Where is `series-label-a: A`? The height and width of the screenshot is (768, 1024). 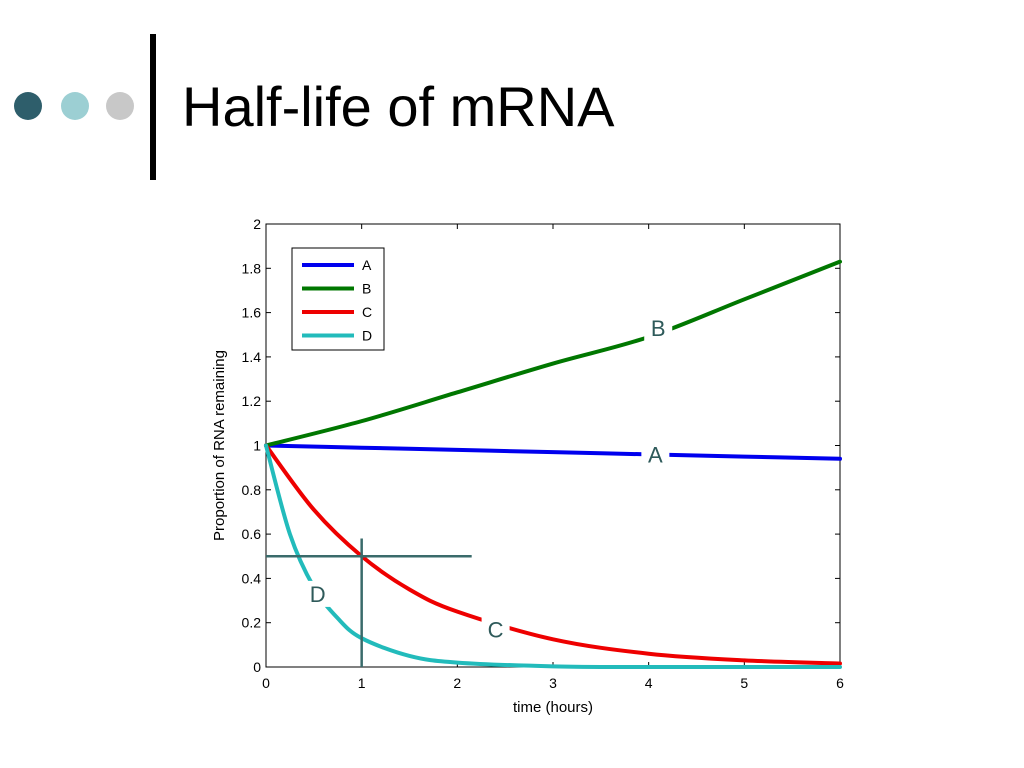 series-label-a: A is located at coordinates (655, 454).